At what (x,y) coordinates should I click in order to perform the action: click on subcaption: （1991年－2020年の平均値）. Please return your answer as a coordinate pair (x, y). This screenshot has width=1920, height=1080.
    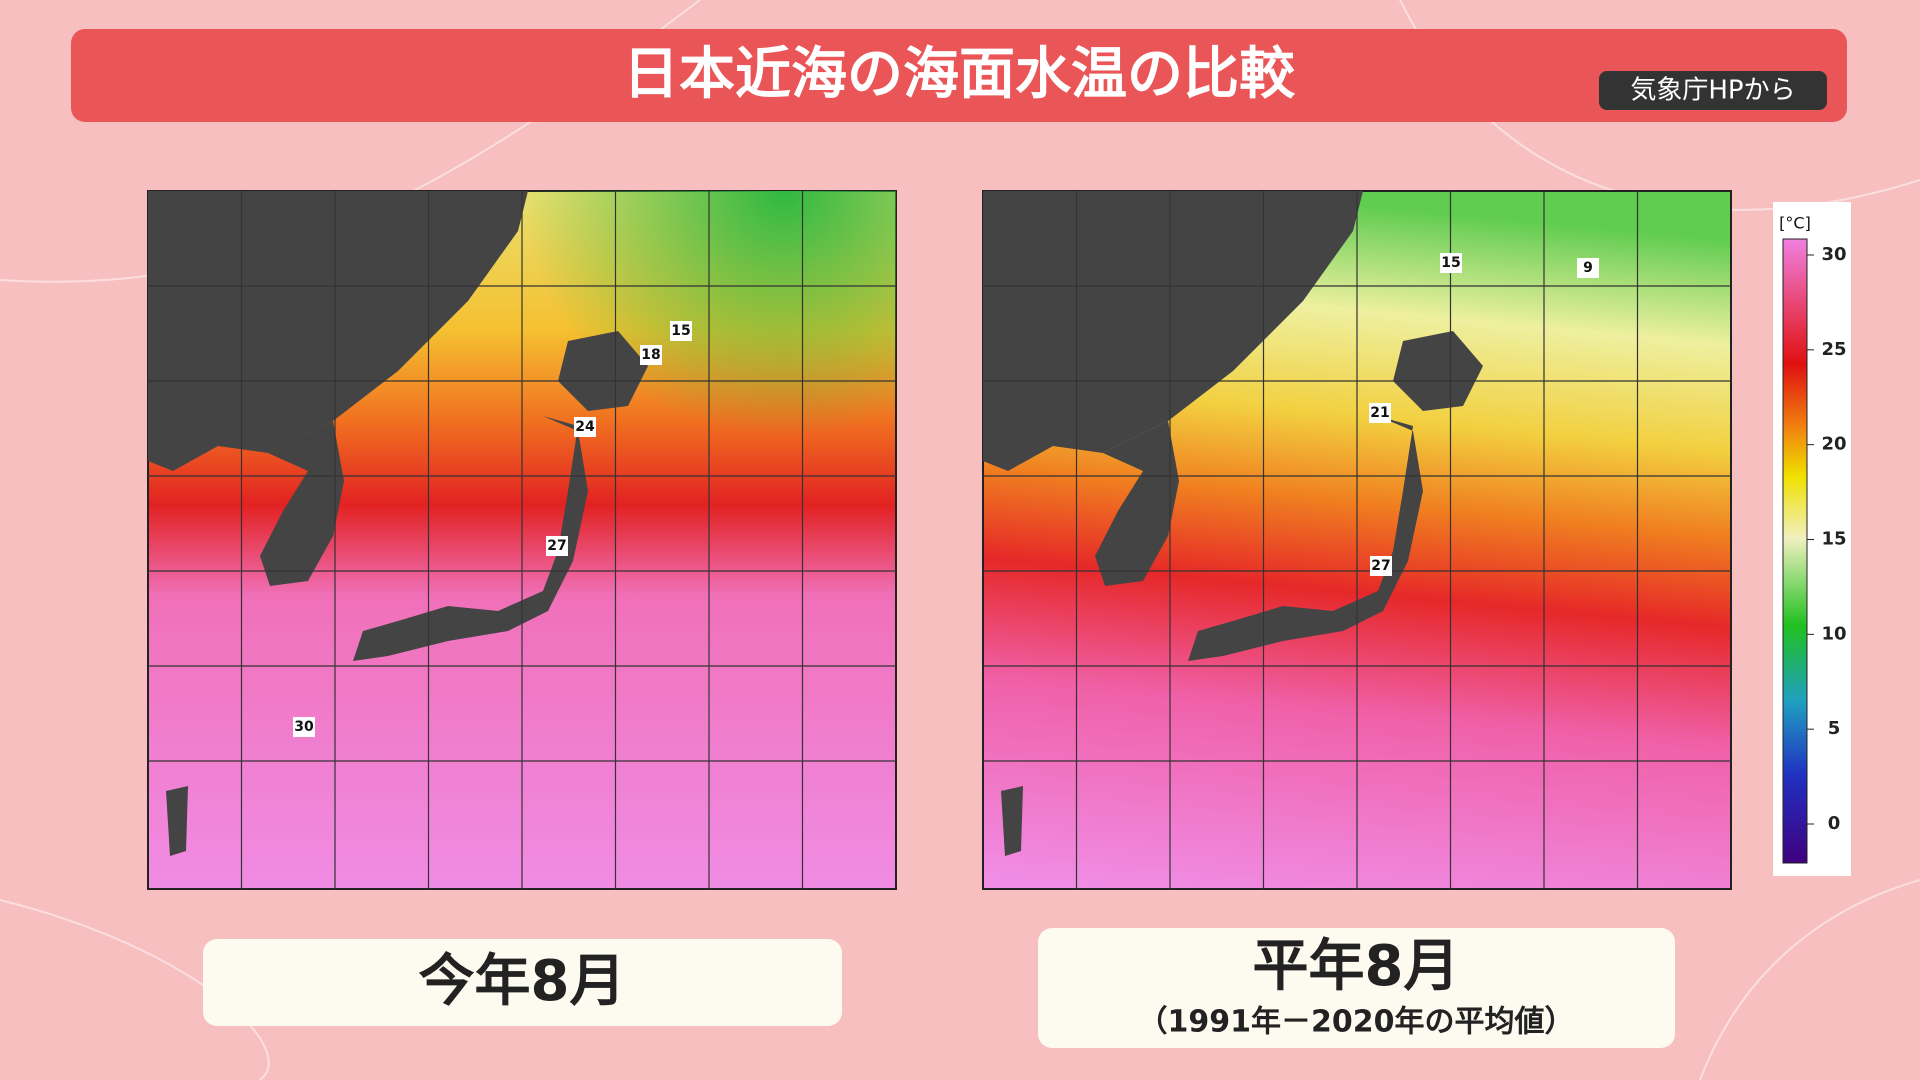
    Looking at the image, I should click on (1356, 1022).